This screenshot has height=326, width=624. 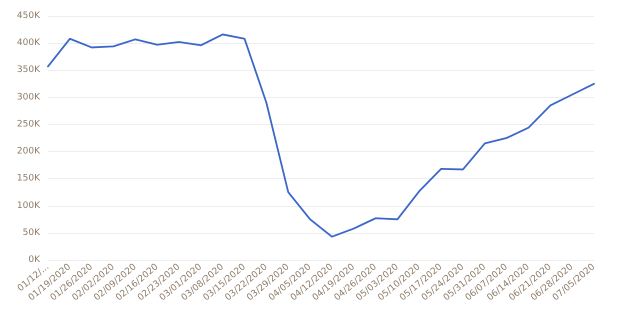 What do you see at coordinates (29, 124) in the screenshot?
I see `y-tick-label: 250K` at bounding box center [29, 124].